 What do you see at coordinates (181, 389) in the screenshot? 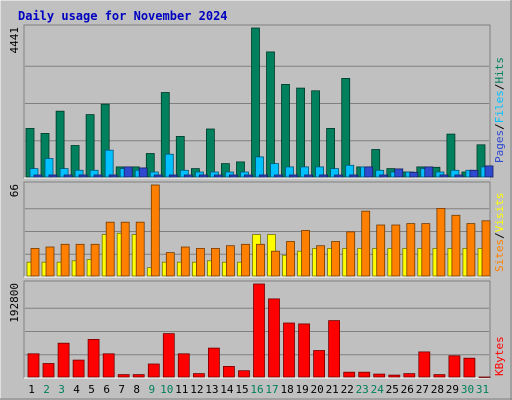
I see `day-label-11: 11` at bounding box center [181, 389].